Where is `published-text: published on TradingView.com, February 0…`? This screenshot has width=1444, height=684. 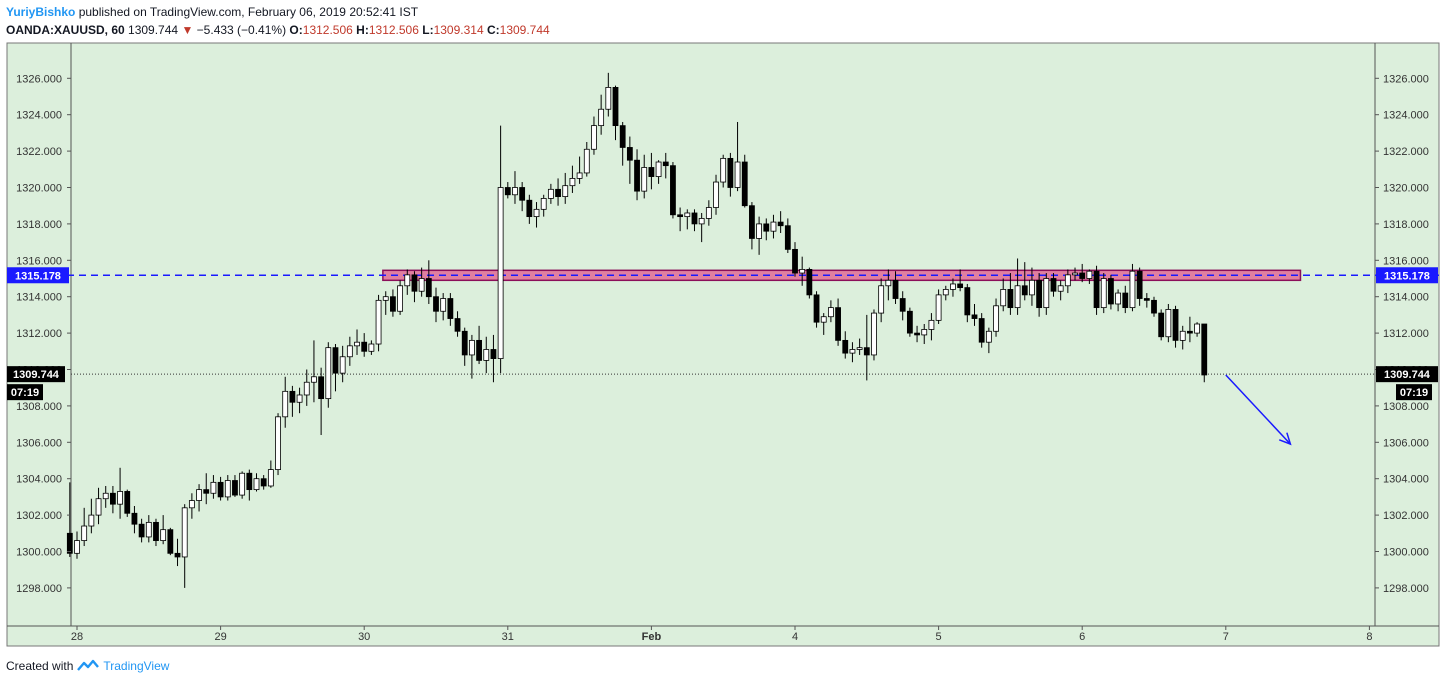
published-text: published on TradingView.com, February 0… is located at coordinates (248, 12).